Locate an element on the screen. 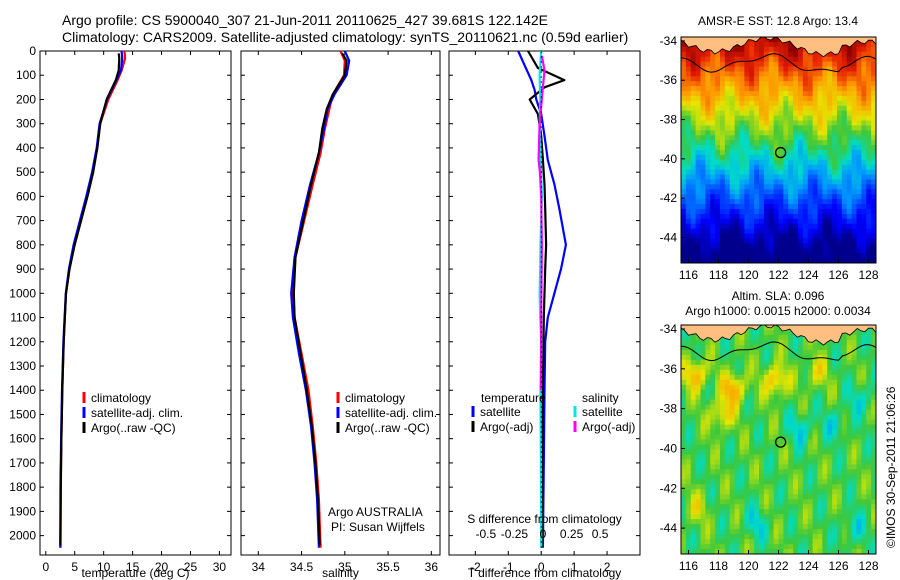 The height and width of the screenshot is (580, 900). legend-label: satellite is located at coordinates (500, 412).